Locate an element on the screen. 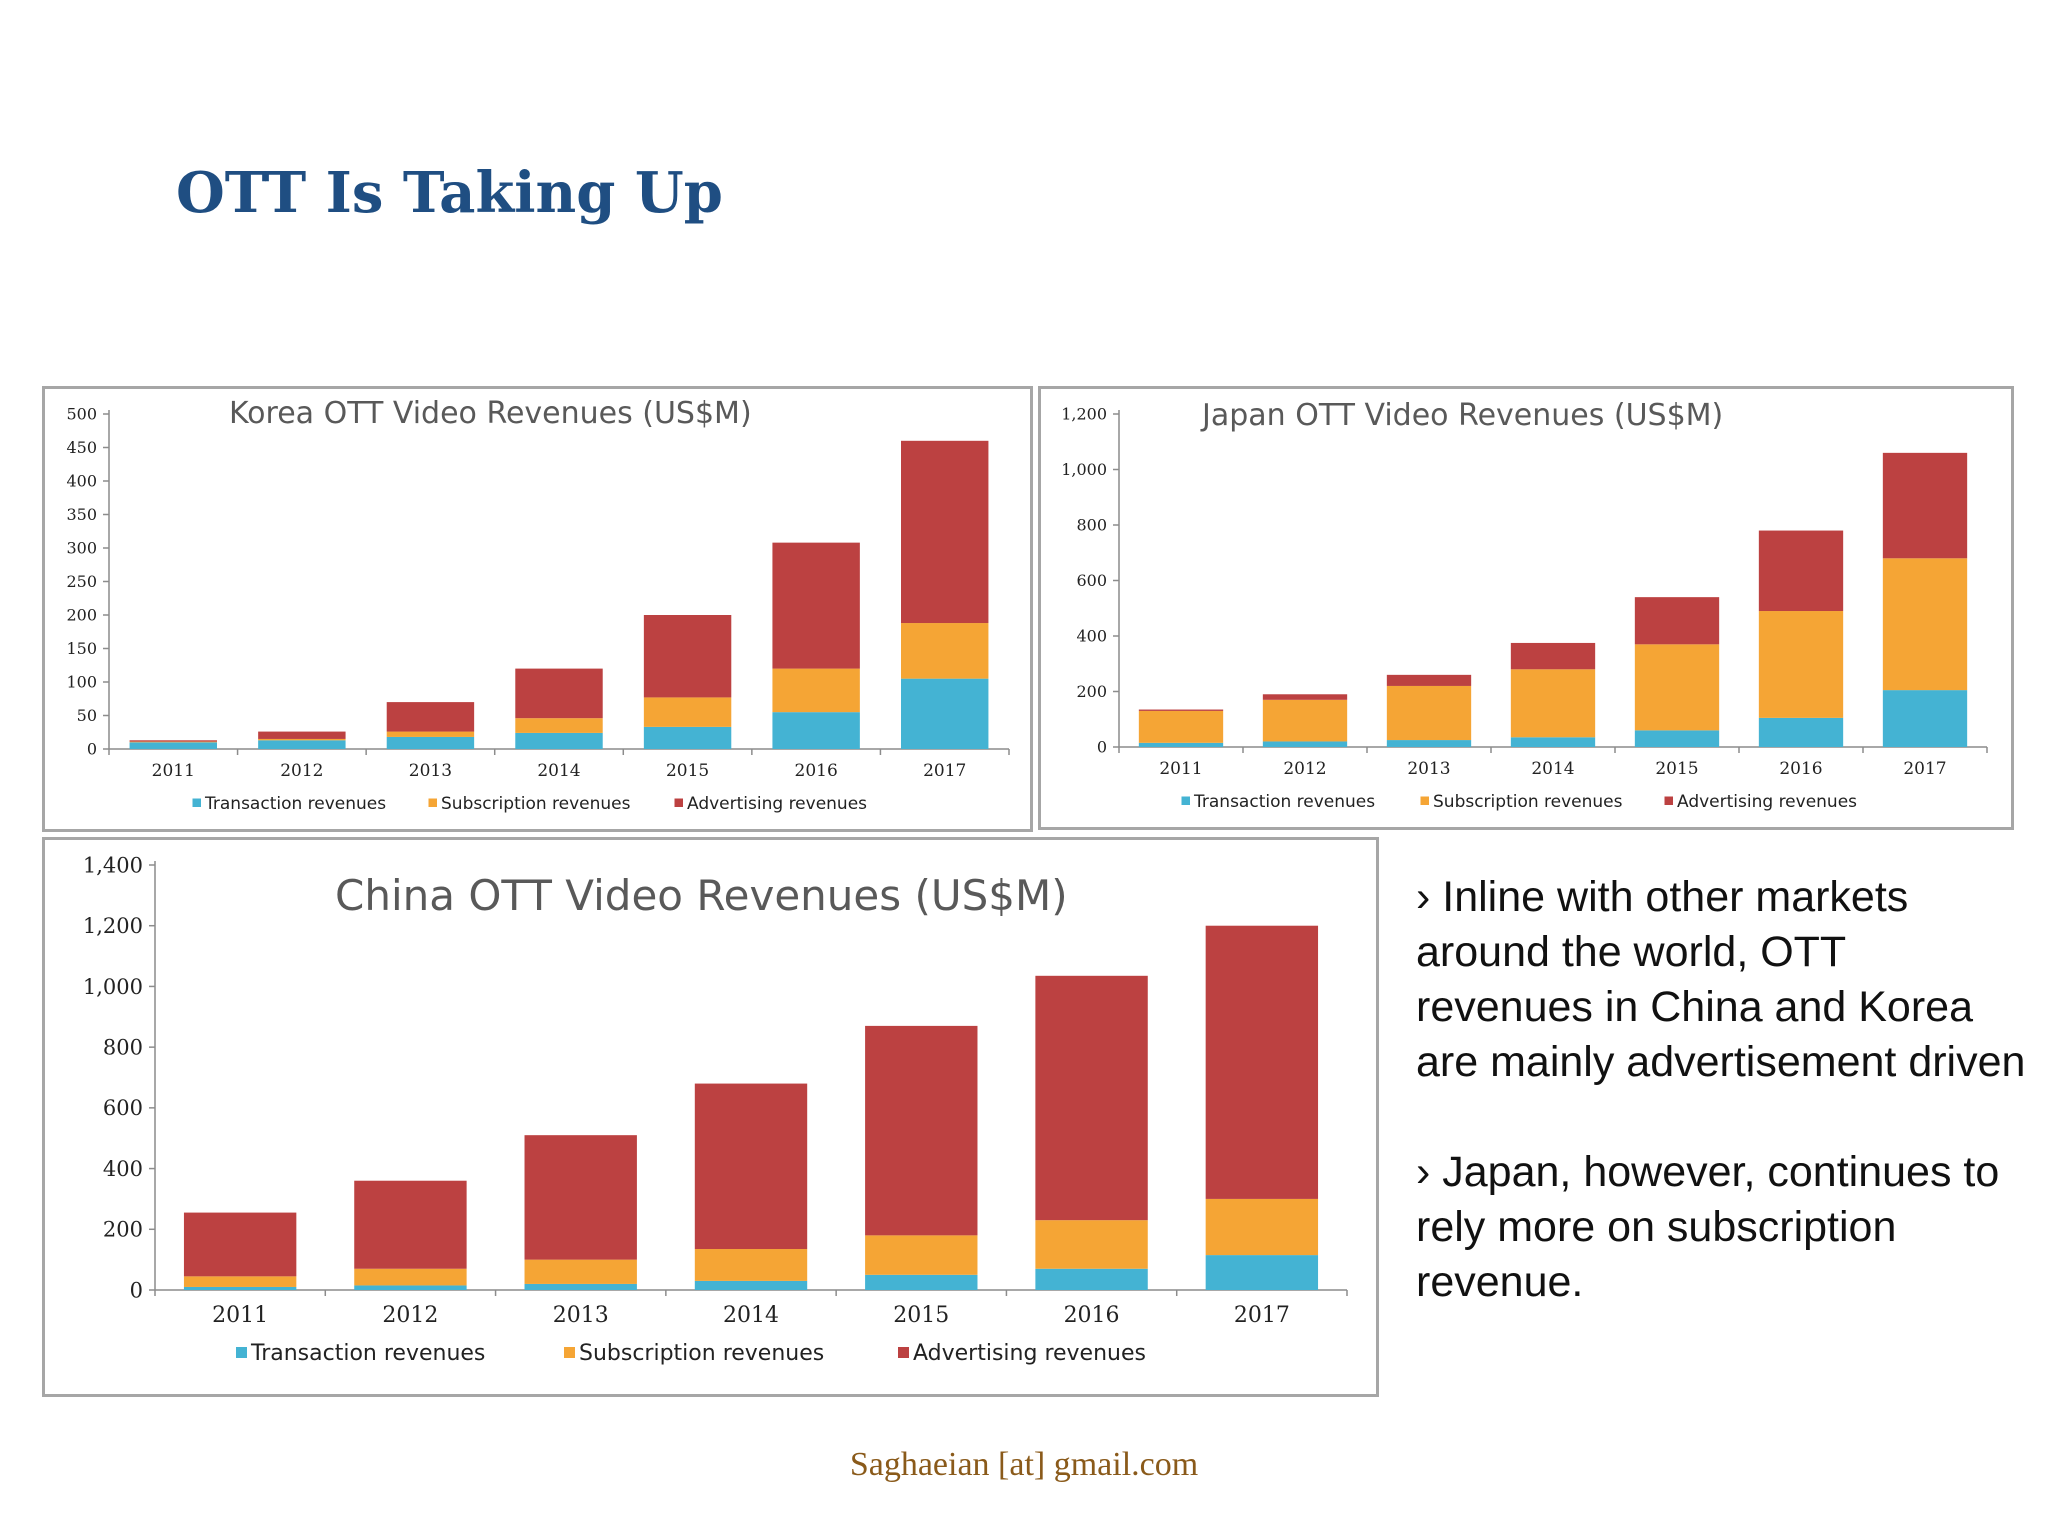  y-tick-label: 400 is located at coordinates (123, 1169).